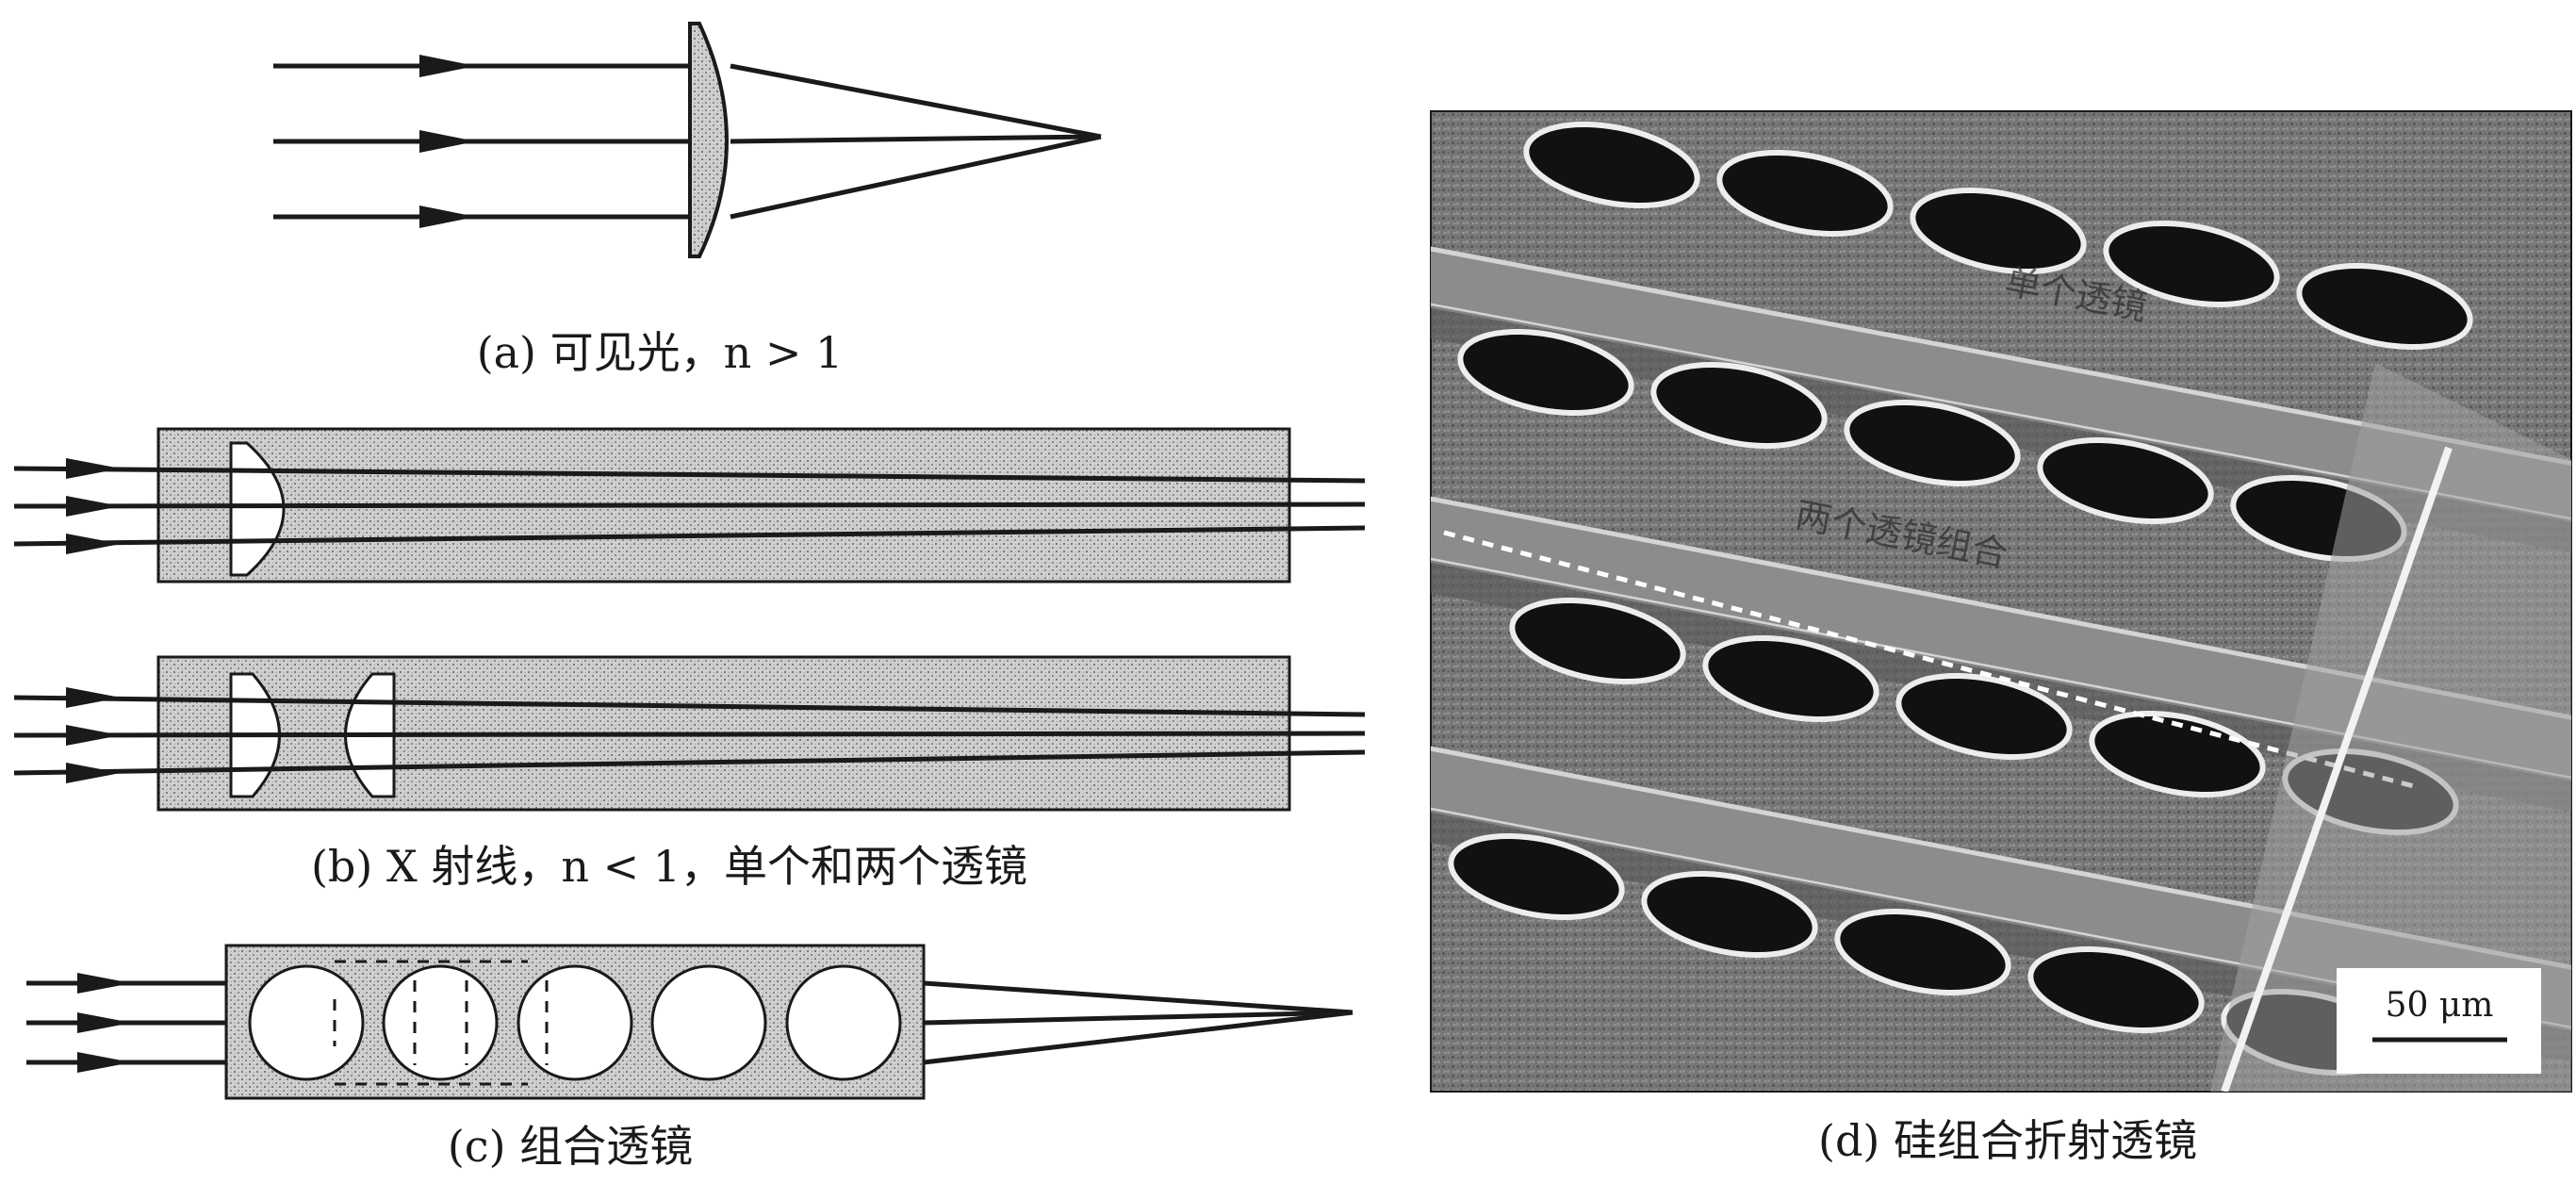 This screenshot has width=2576, height=1200. What do you see at coordinates (708, 140) in the screenshot?
I see `convex-lens-icon` at bounding box center [708, 140].